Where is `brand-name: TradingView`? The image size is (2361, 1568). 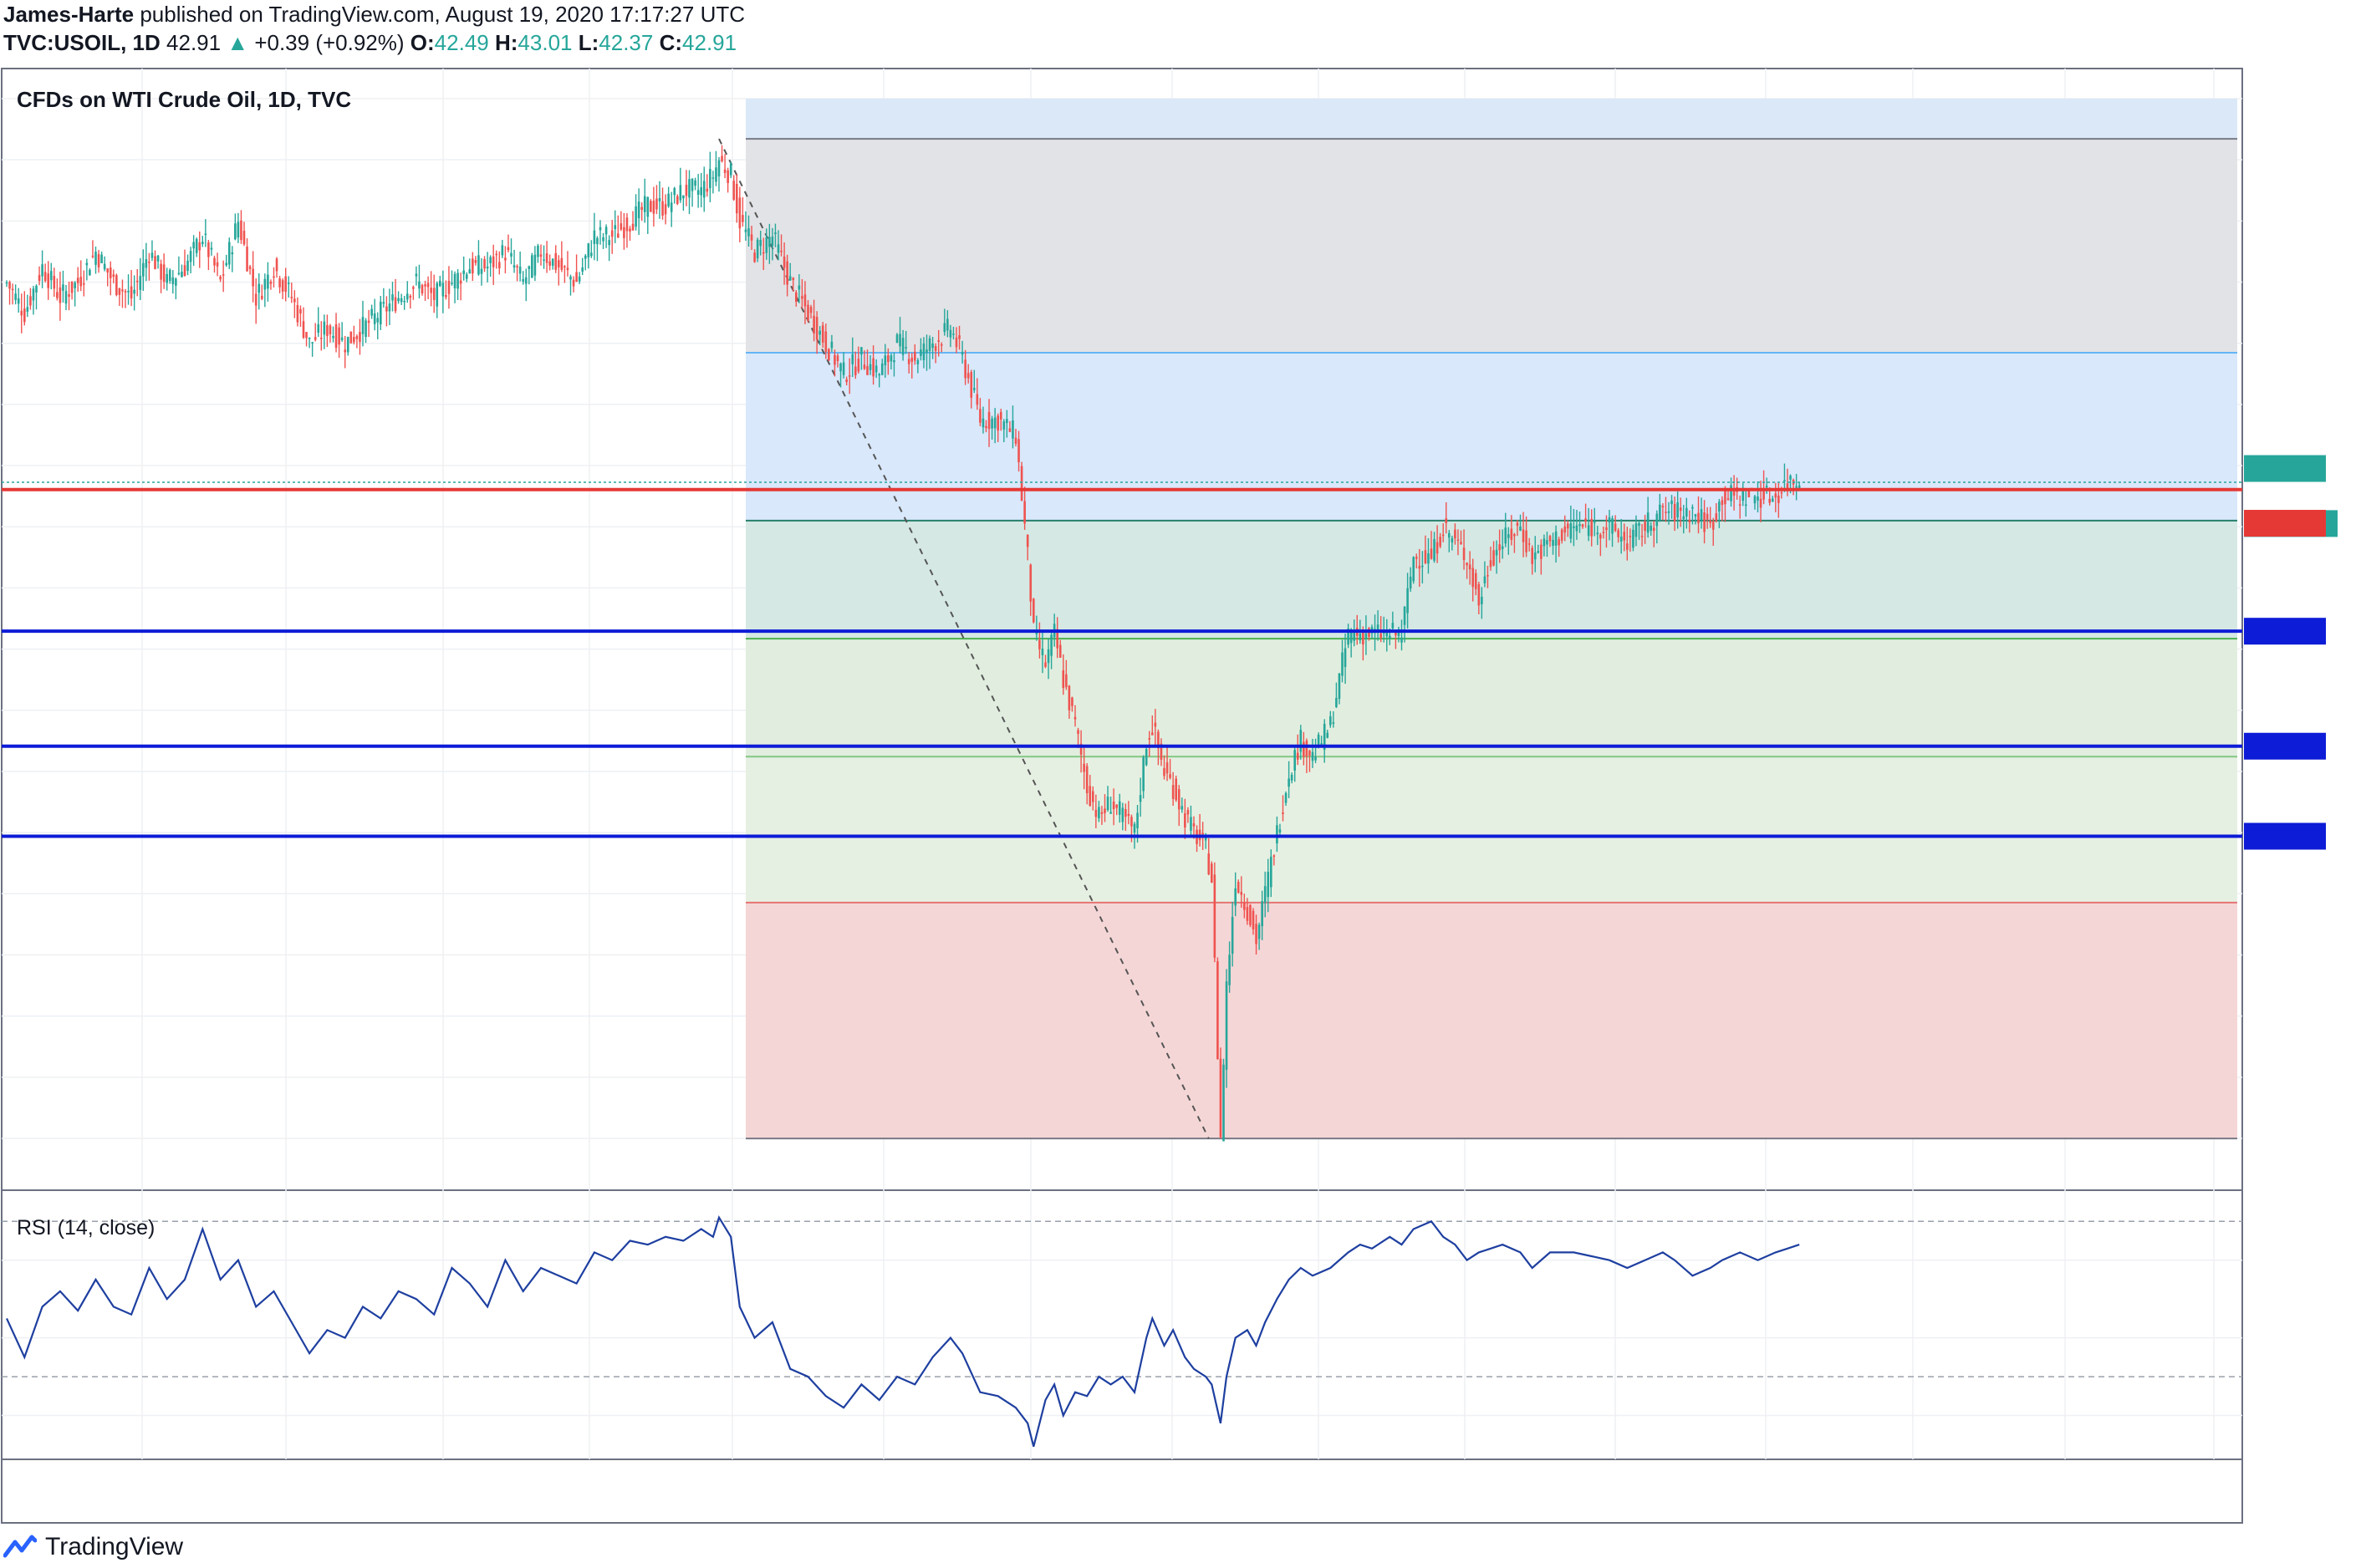 brand-name: TradingView is located at coordinates (114, 1546).